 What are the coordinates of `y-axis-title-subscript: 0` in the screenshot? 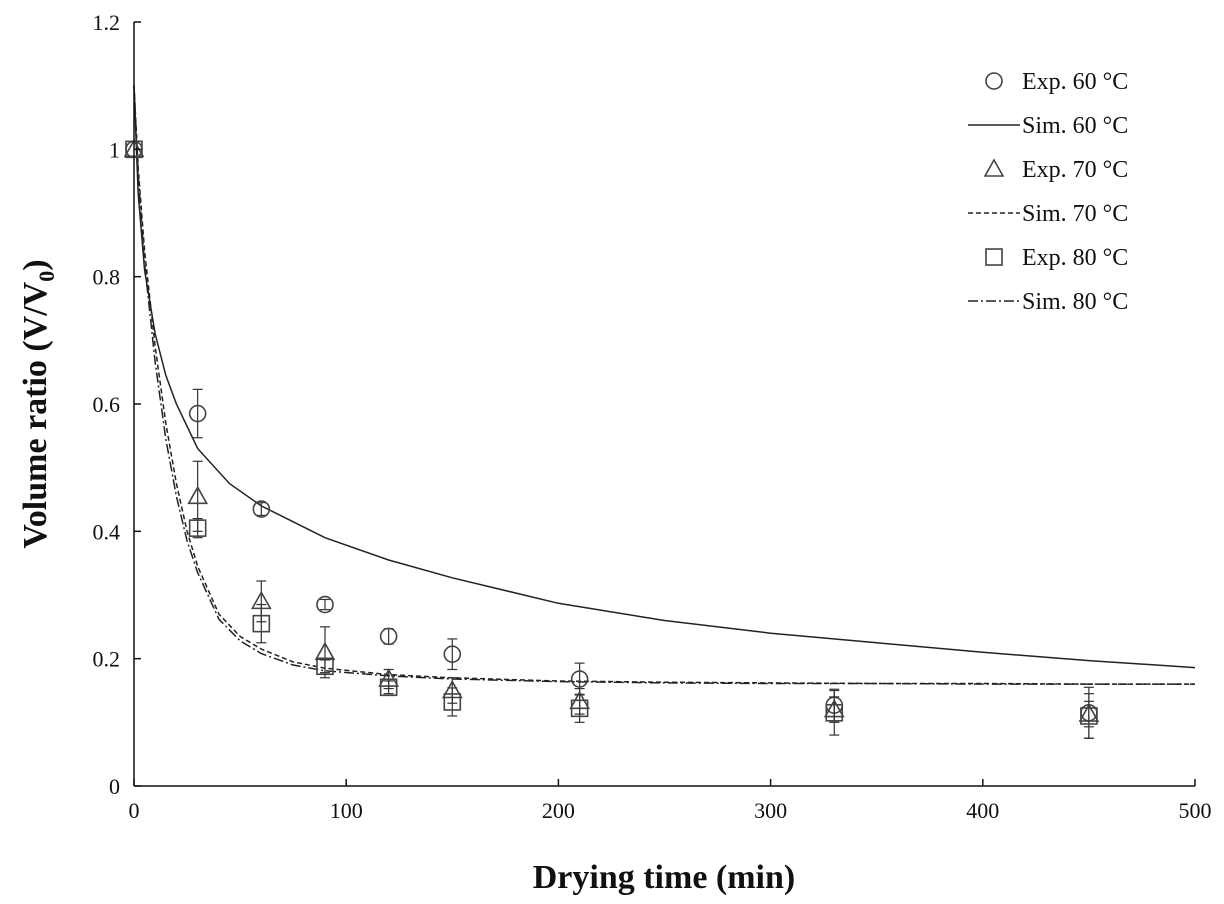 It's located at (46, 276).